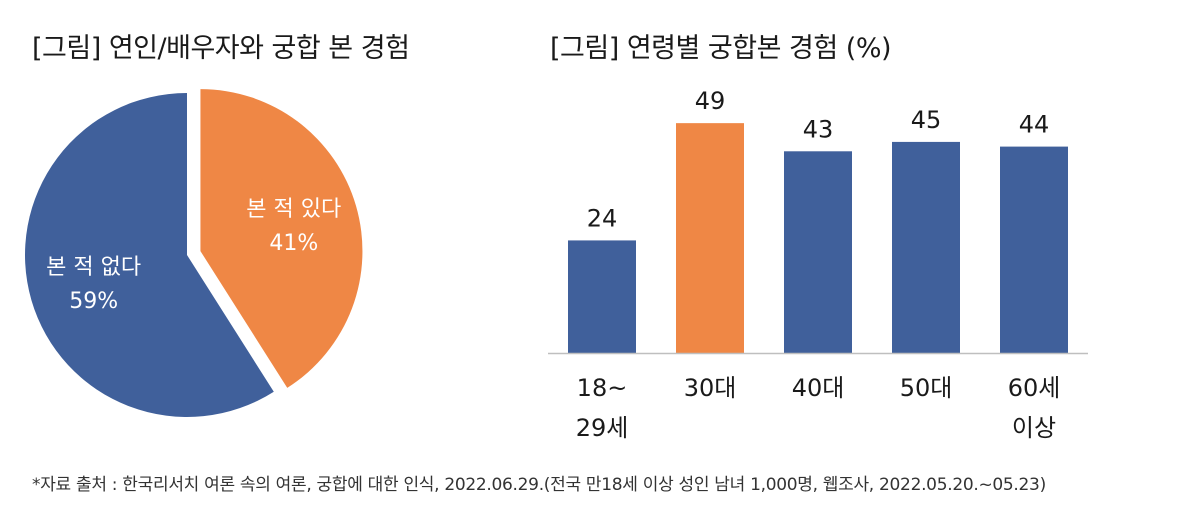 The height and width of the screenshot is (526, 1184). I want to click on pie-slice-label-1: 본 적 없다, so click(93, 267).